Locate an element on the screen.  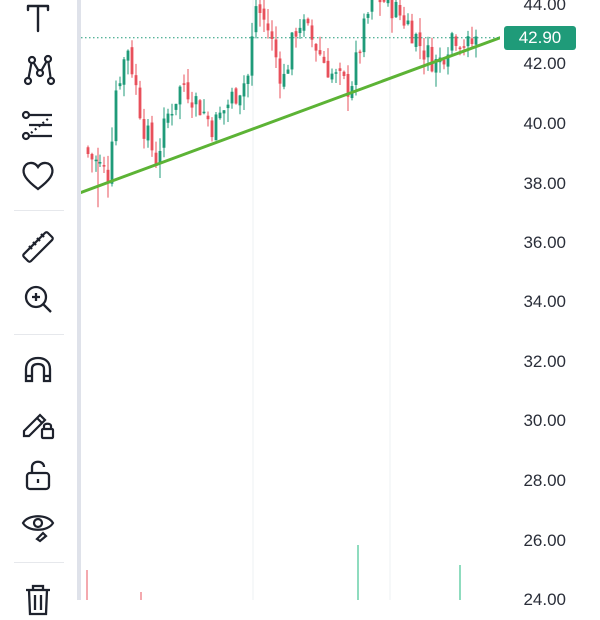
ruler-tool is located at coordinates (38, 247).